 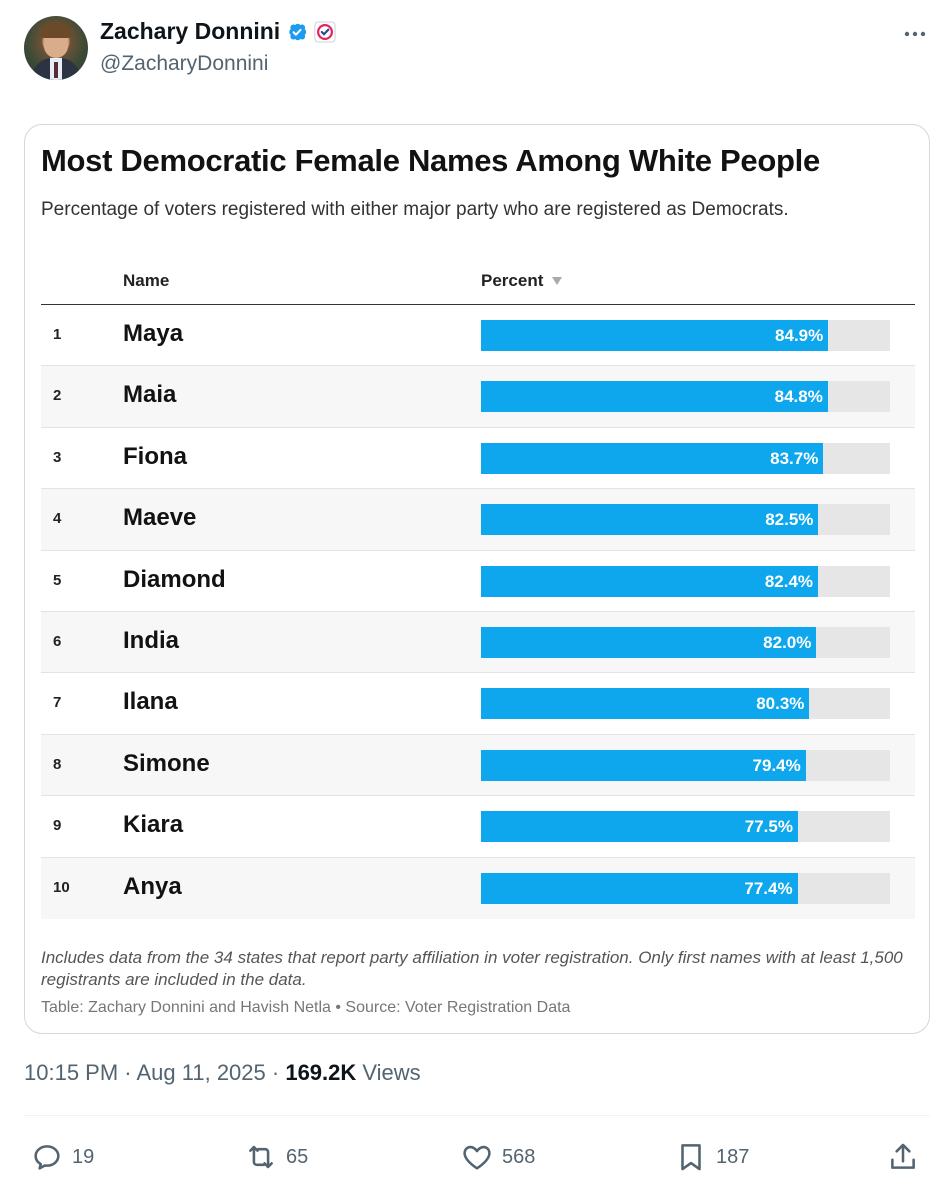 I want to click on bar-track: 82.4%, so click(x=685, y=581).